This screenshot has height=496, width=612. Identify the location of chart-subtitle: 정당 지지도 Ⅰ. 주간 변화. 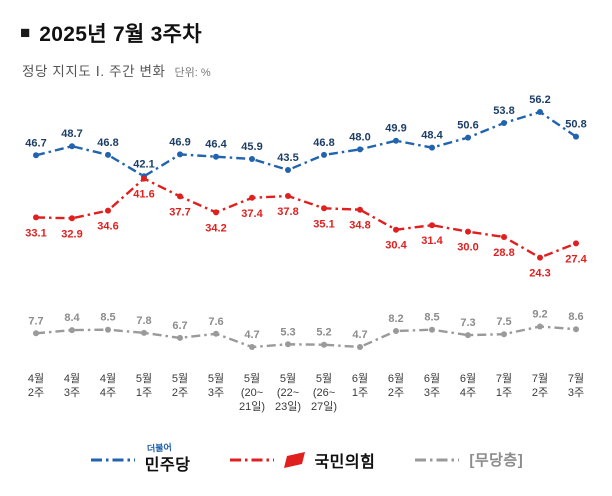
(94, 71).